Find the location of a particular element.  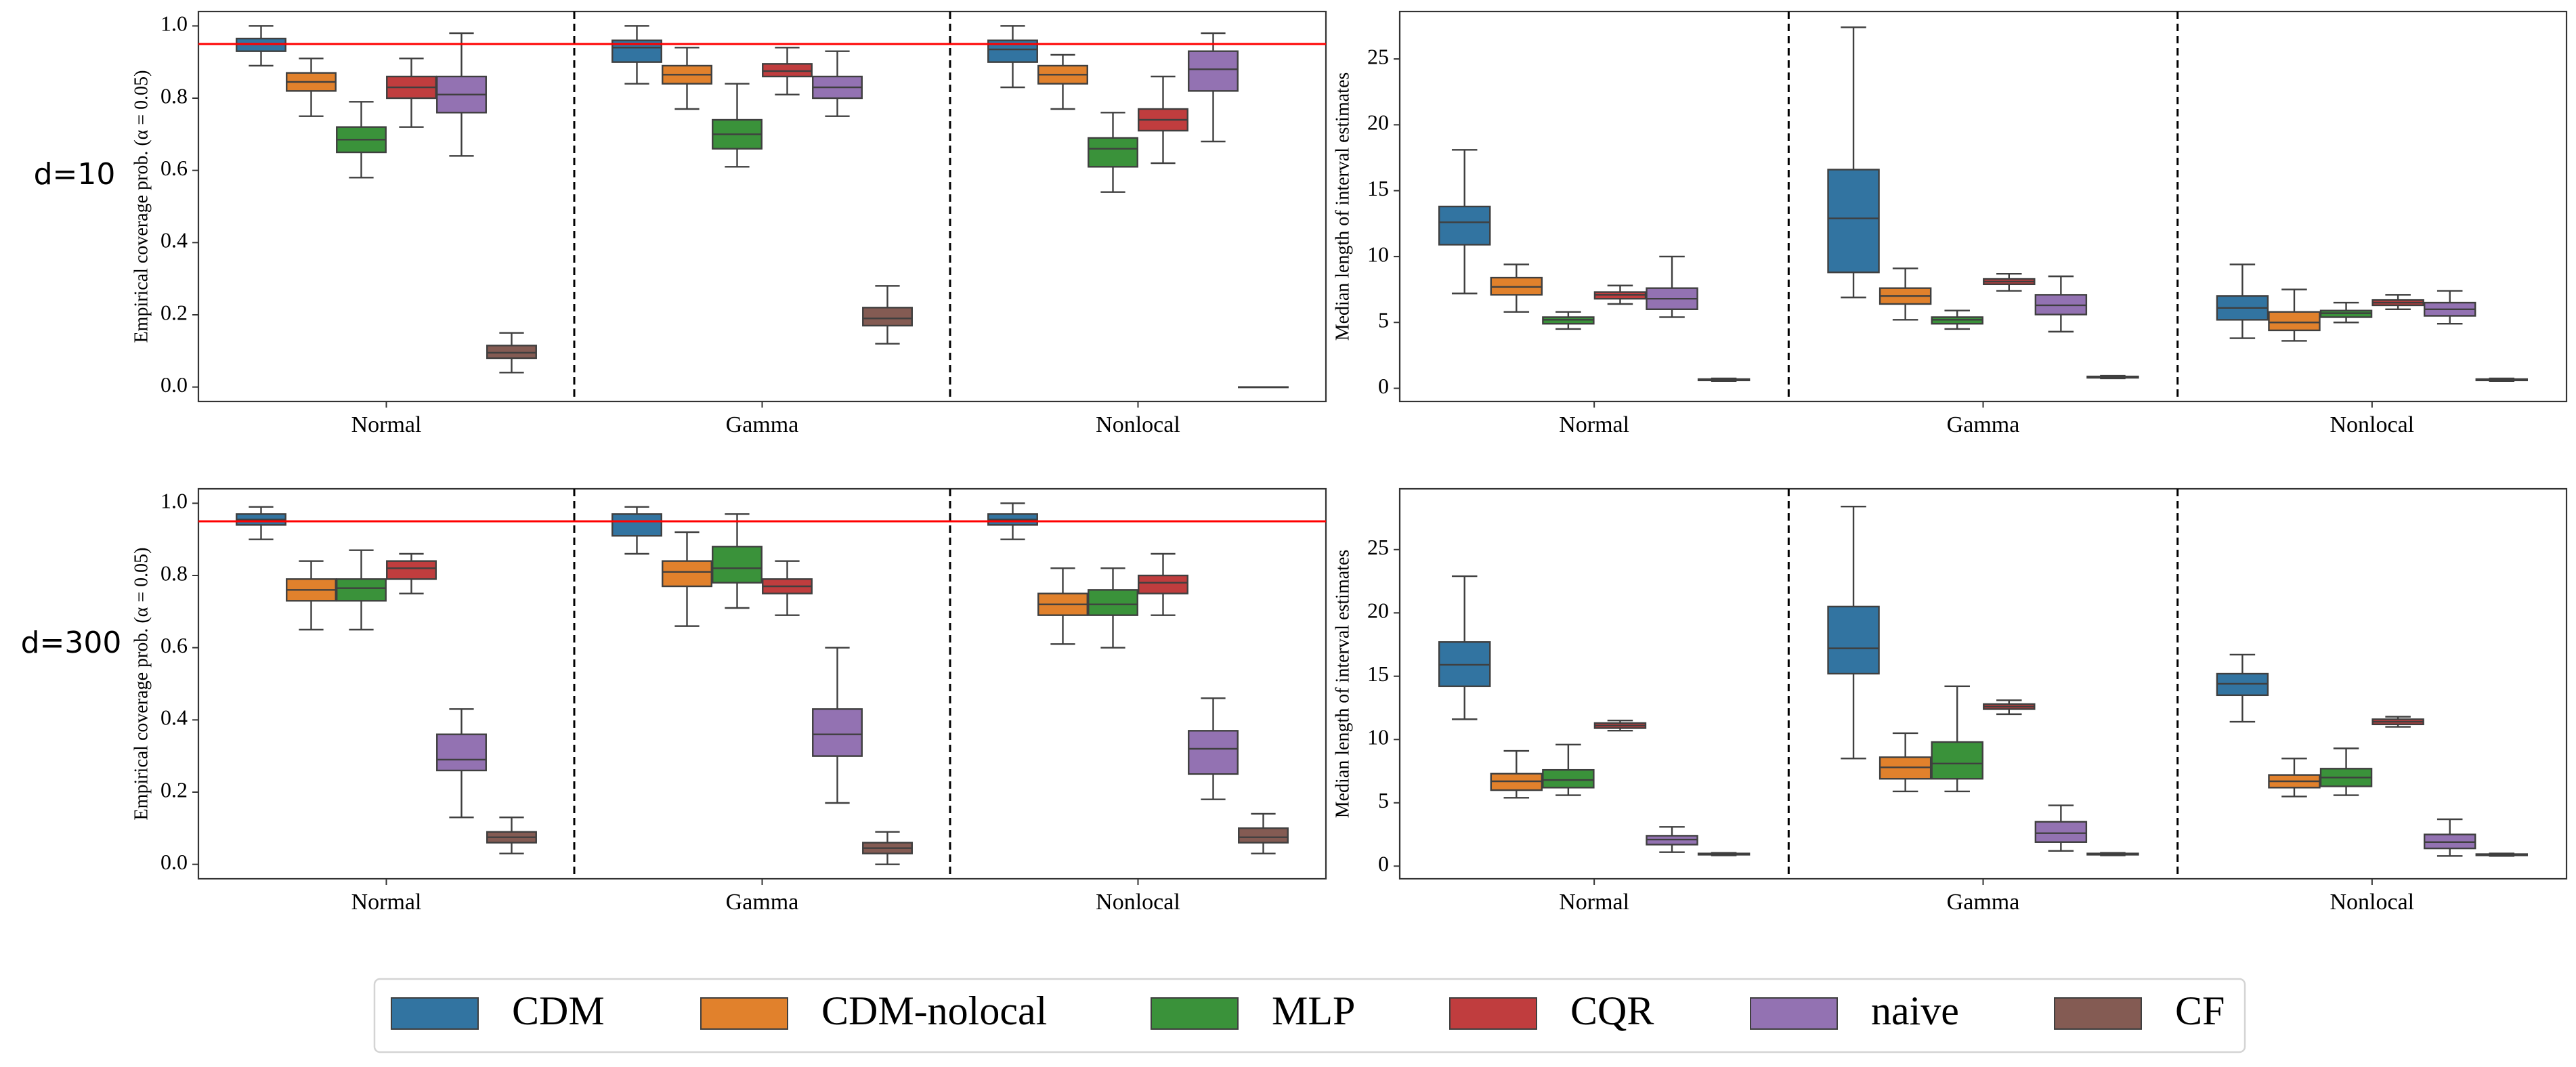

legend-label: CQR is located at coordinates (1612, 1010).